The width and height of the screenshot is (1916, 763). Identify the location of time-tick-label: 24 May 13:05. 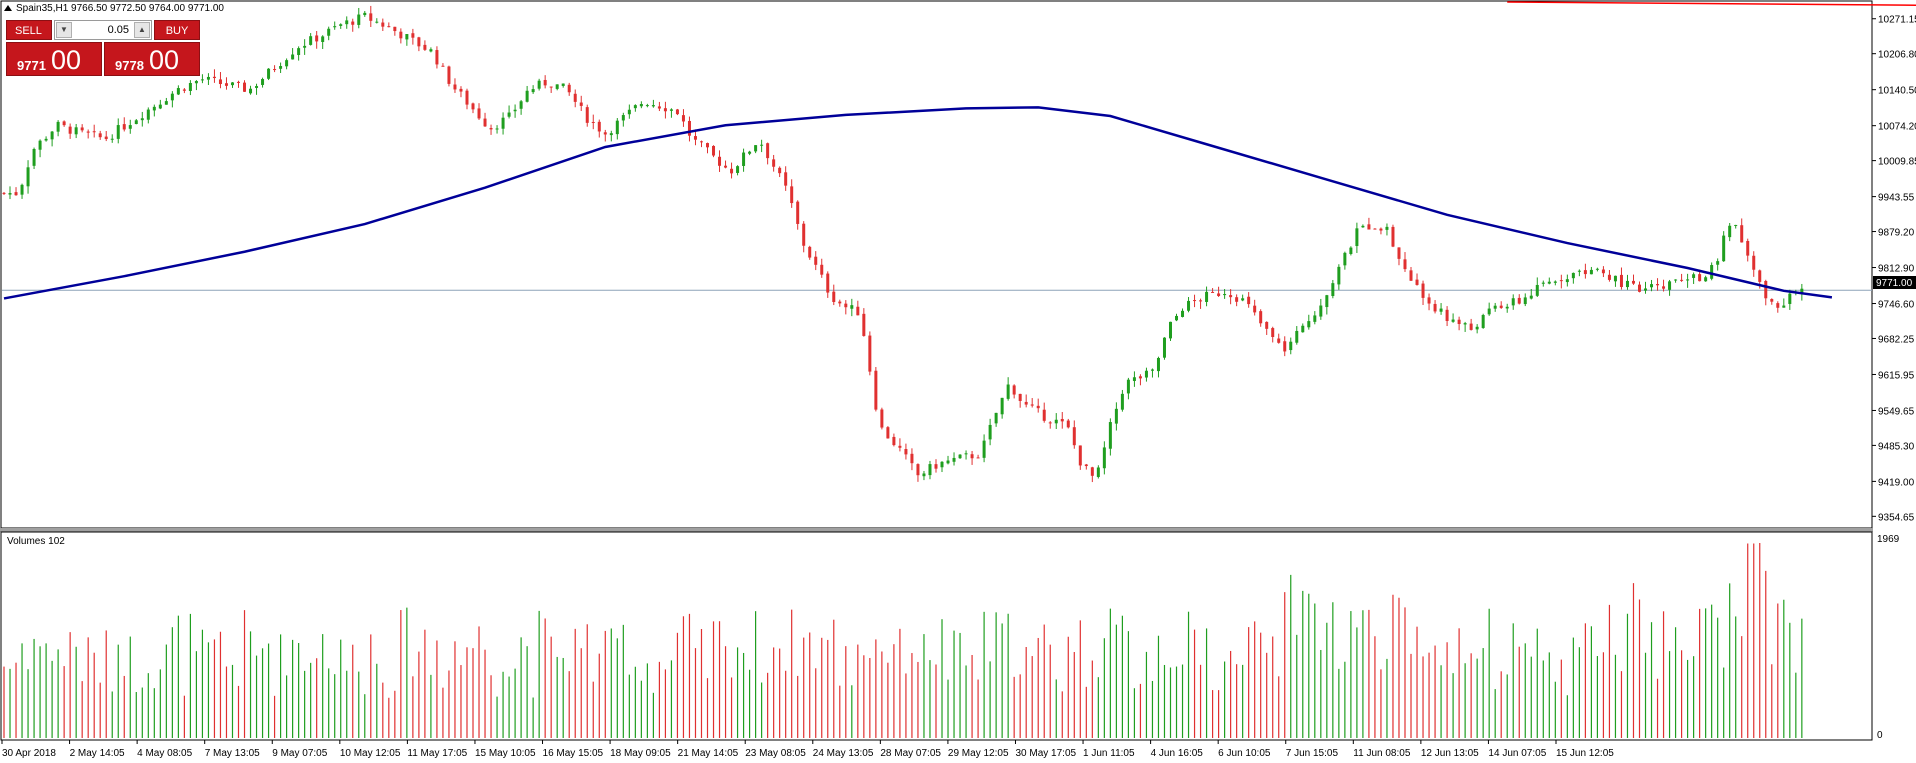
(843, 753).